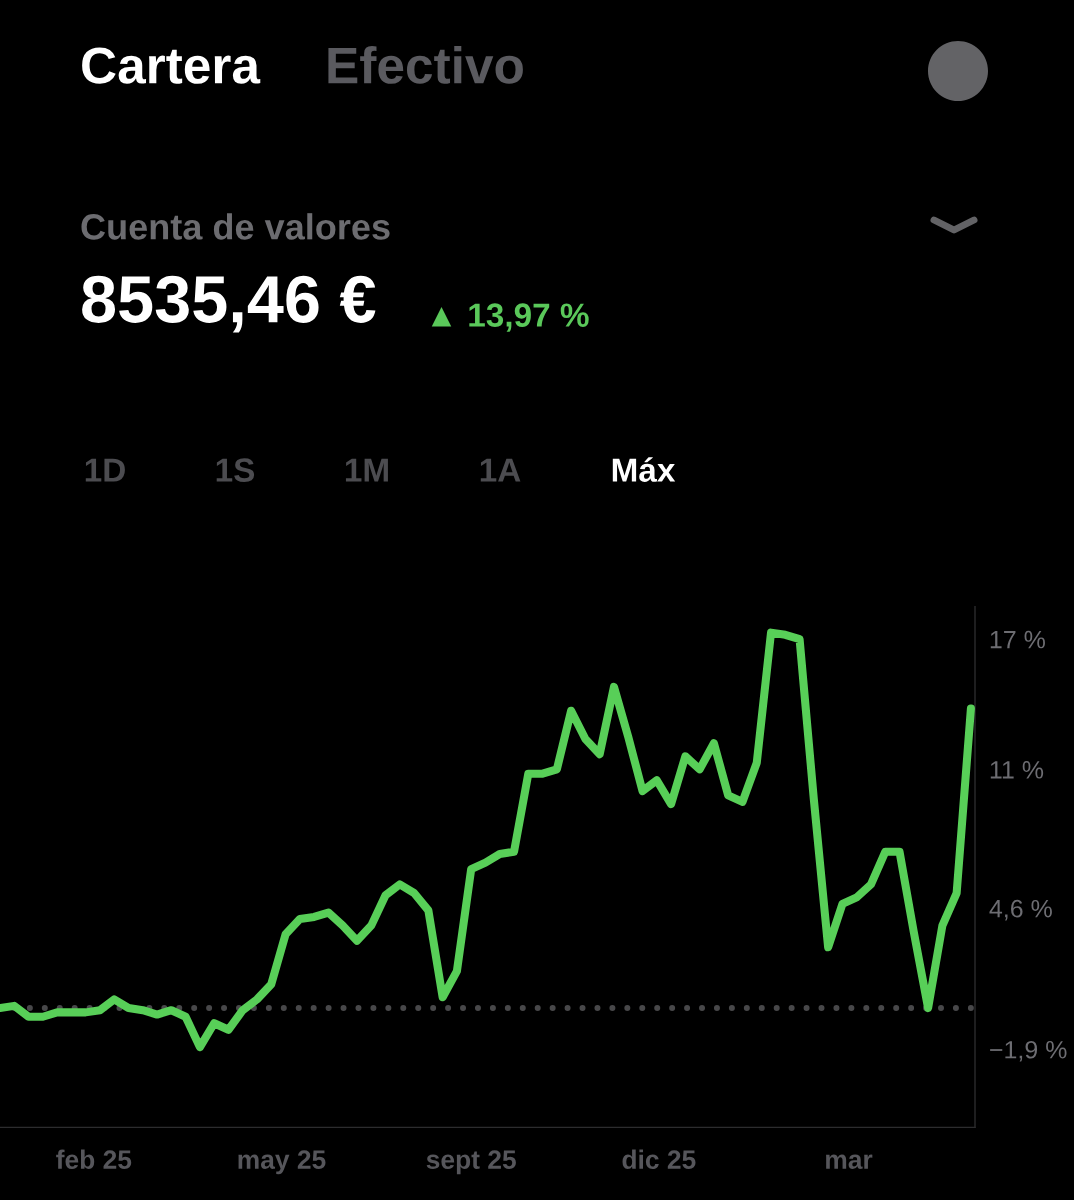  I want to click on x-tick-label: feb 25, so click(94, 1159).